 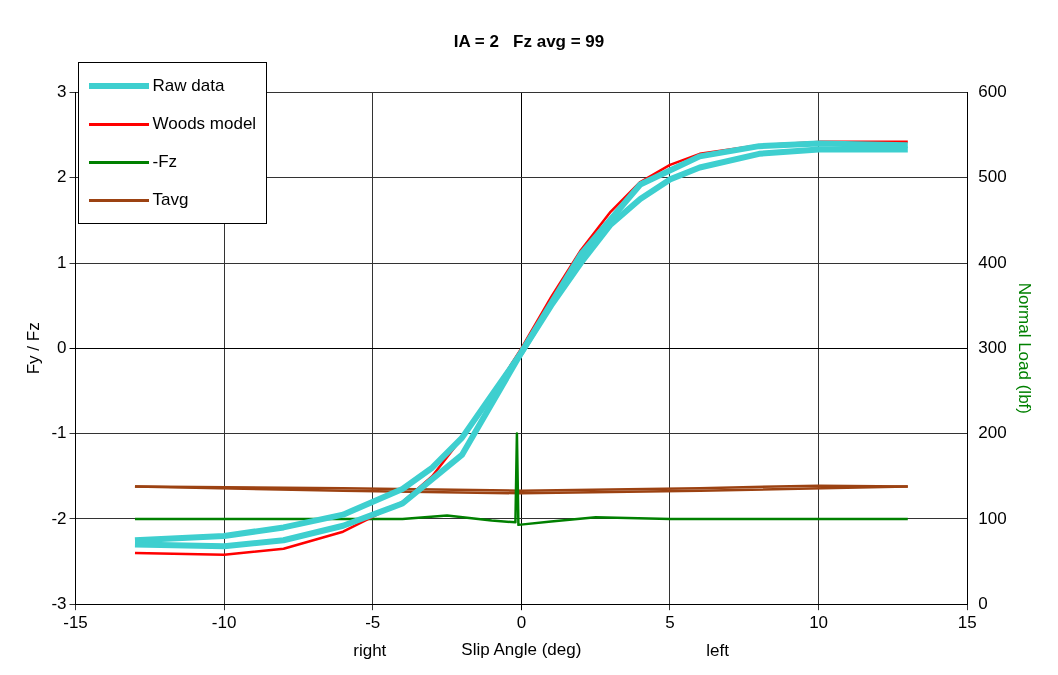 What do you see at coordinates (188, 86) in the screenshot?
I see `legend-label: Raw data` at bounding box center [188, 86].